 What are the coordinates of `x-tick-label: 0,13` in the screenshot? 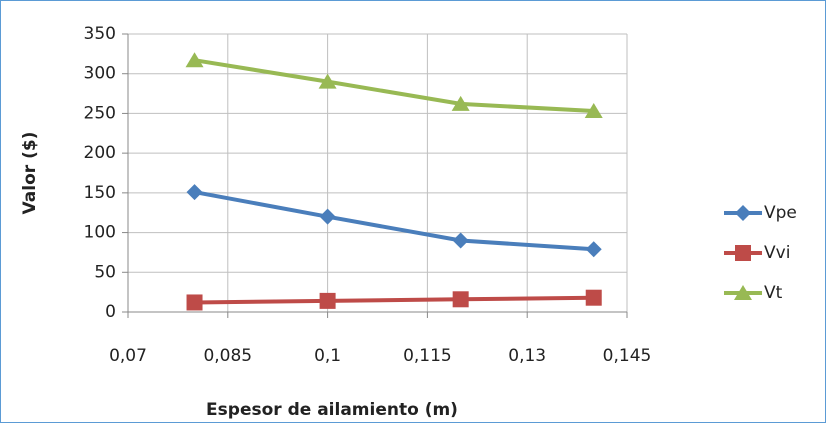 It's located at (527, 356).